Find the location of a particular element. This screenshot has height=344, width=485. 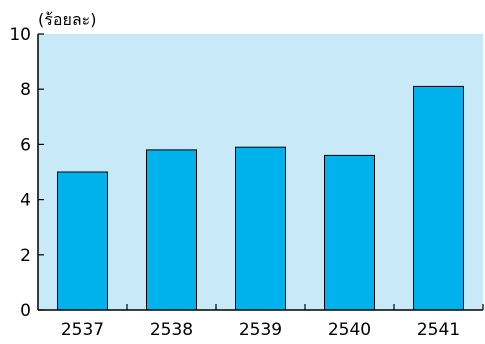

x-tick-label-2541: 2541 is located at coordinates (438, 330).